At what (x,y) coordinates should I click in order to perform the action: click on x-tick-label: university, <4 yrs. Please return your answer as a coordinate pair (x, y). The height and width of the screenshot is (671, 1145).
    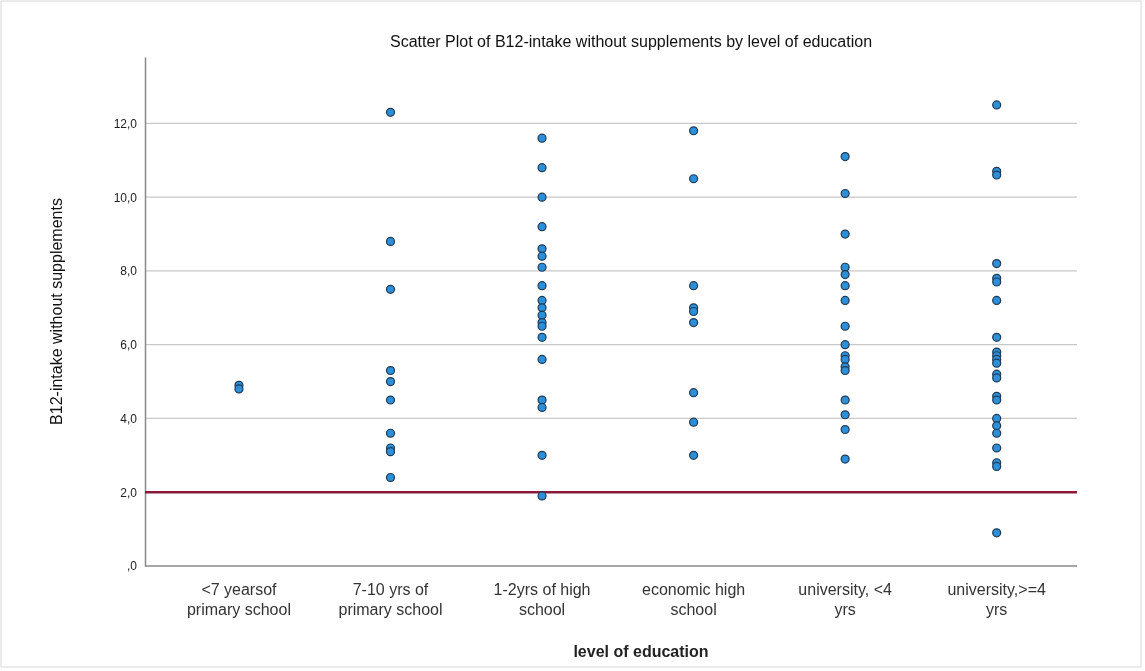
    Looking at the image, I should click on (845, 599).